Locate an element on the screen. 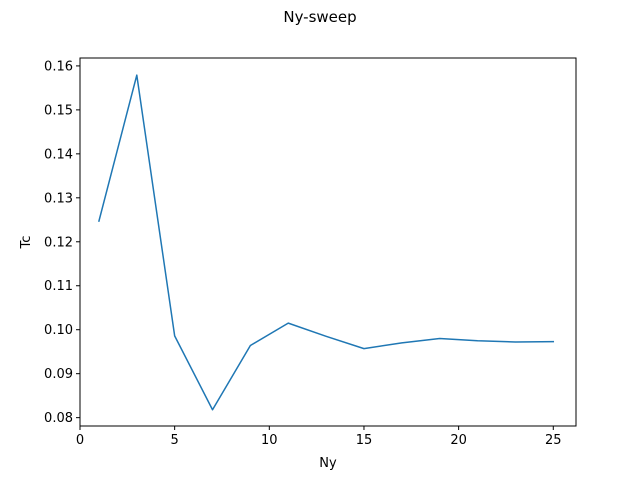  y-tick-label: 0.09 is located at coordinates (58, 374).